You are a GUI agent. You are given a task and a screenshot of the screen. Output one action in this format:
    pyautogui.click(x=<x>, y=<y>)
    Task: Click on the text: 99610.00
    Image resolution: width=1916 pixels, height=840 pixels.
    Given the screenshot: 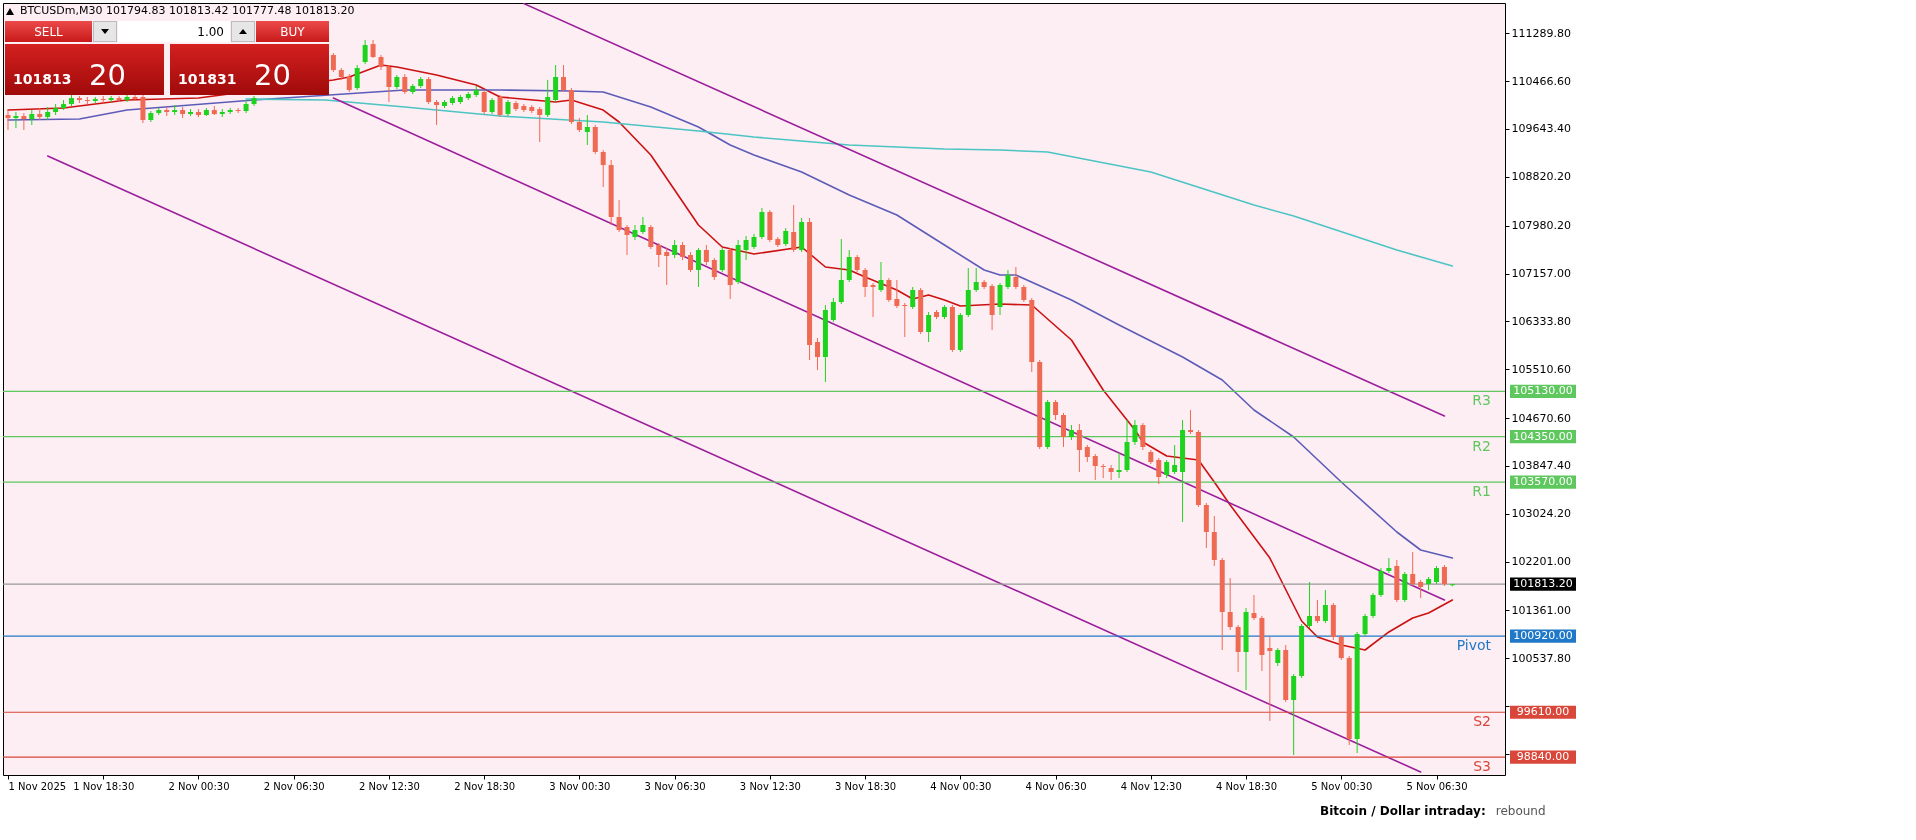 What is the action you would take?
    pyautogui.click(x=1543, y=712)
    